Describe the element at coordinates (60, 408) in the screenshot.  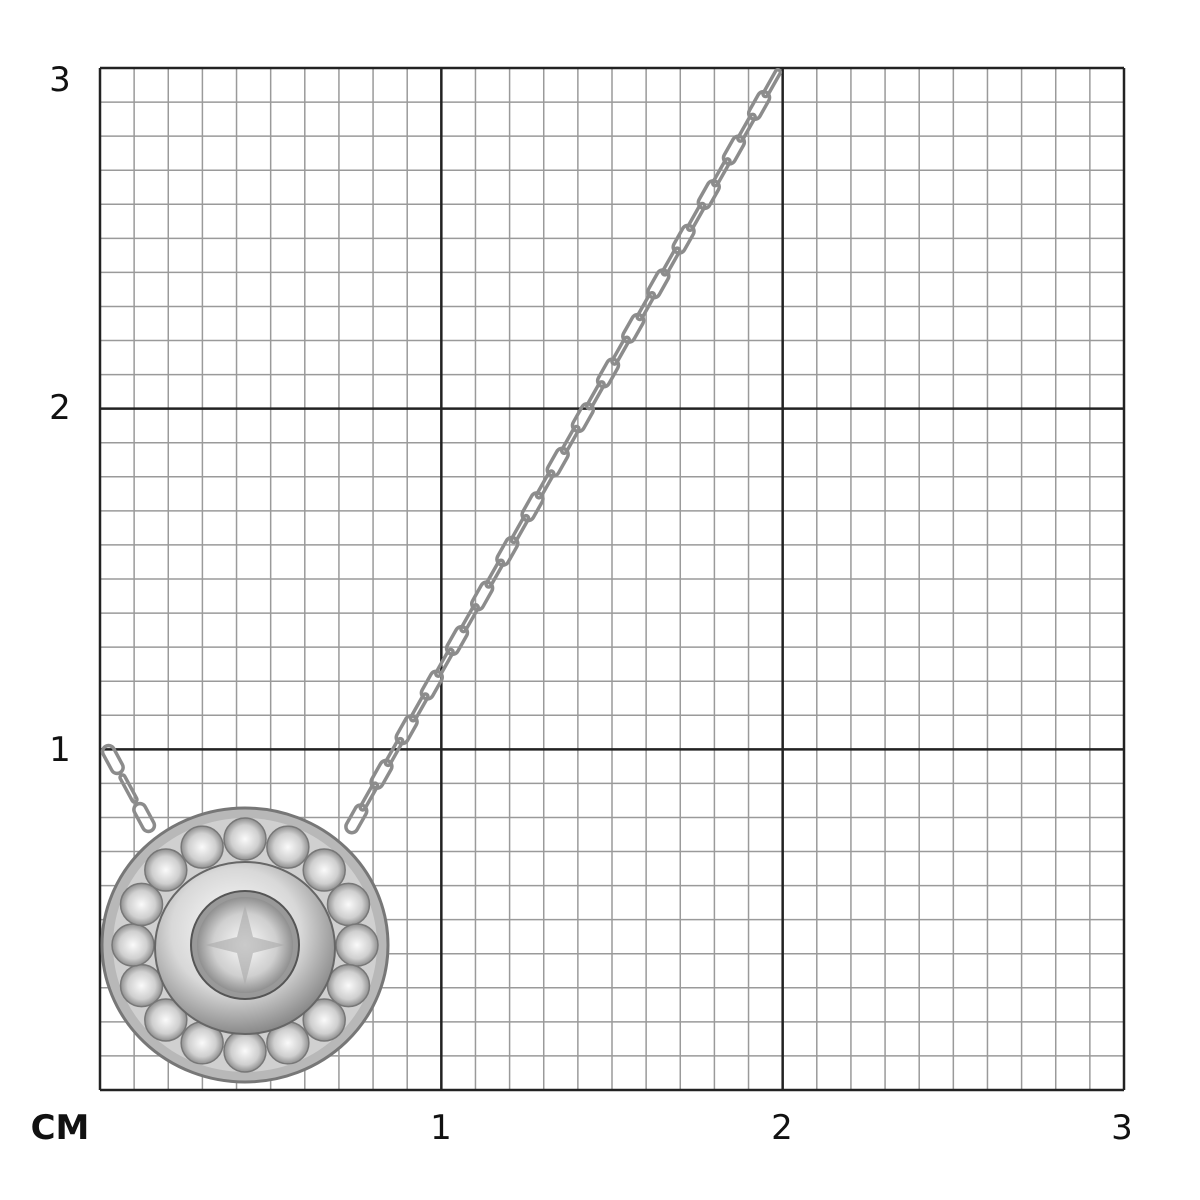
I see `y-tick-2: 2` at that location.